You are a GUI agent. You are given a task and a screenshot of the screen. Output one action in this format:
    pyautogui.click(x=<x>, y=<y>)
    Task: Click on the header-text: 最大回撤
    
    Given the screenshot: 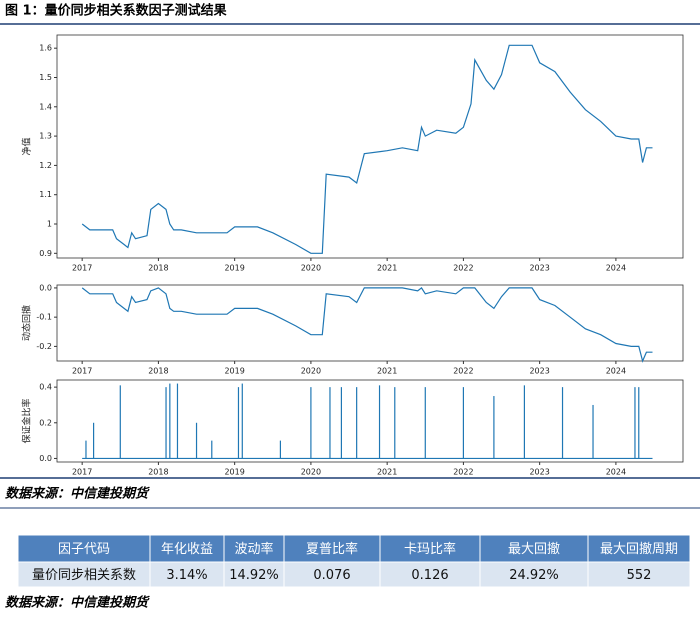 What is the action you would take?
    pyautogui.click(x=534, y=549)
    